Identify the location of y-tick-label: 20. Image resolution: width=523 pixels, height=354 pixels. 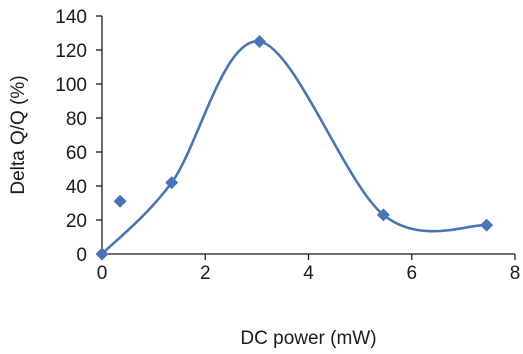
(76, 221).